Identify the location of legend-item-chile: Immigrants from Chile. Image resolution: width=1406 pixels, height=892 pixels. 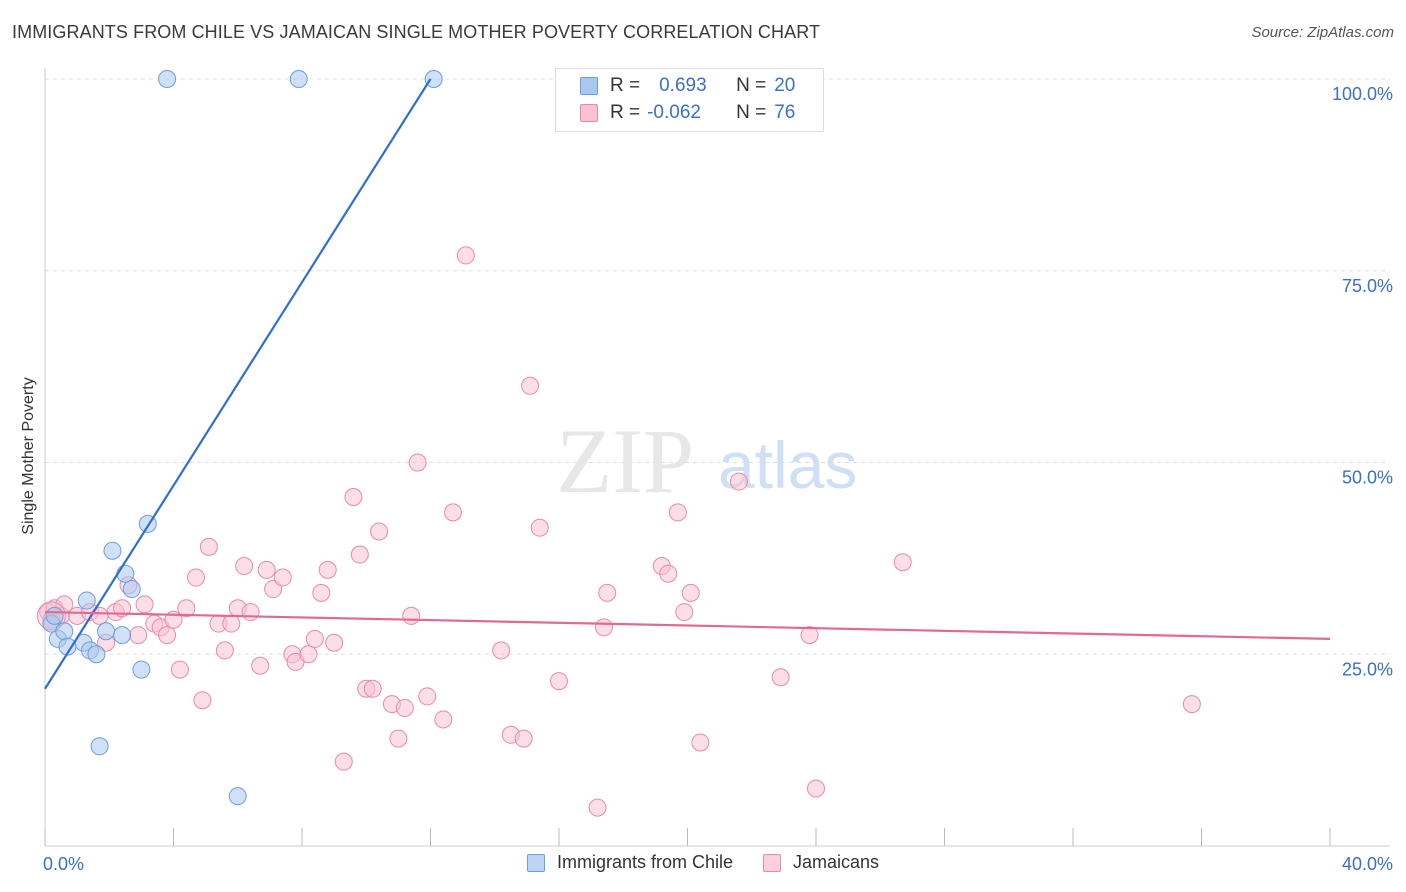
(629, 862).